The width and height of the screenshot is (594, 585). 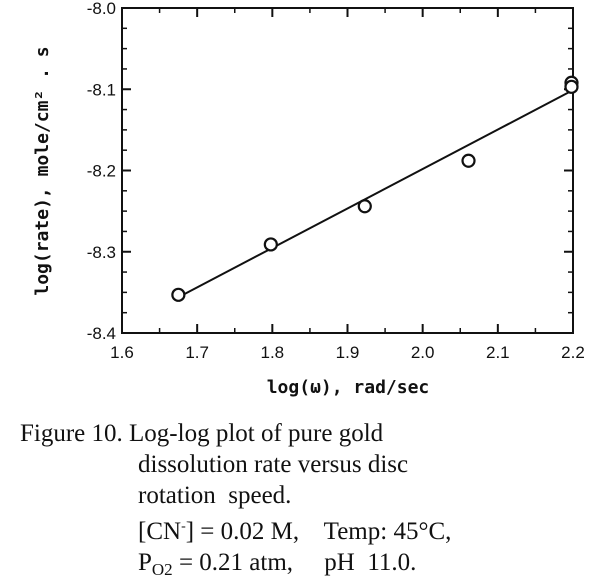 What do you see at coordinates (162, 569) in the screenshot?
I see `po2-subscript: O2` at bounding box center [162, 569].